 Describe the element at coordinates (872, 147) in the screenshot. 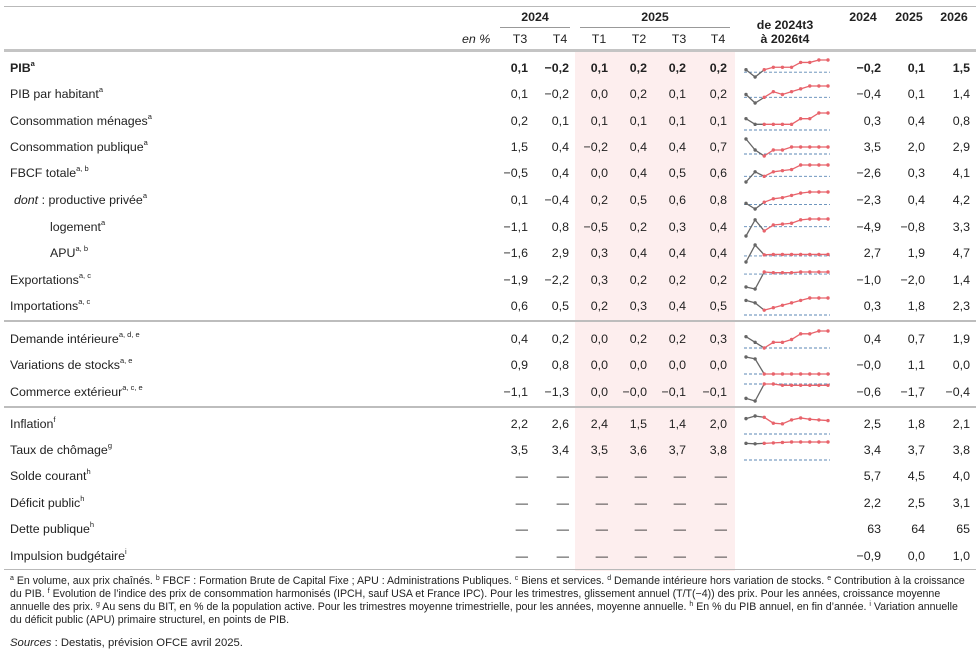

I see `annual-value: 3,5` at that location.